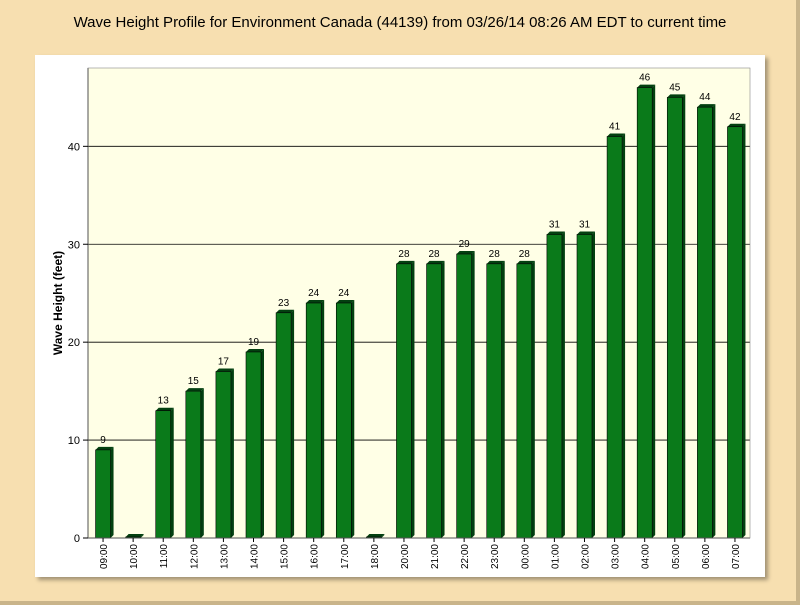 The height and width of the screenshot is (605, 800). What do you see at coordinates (74, 147) in the screenshot?
I see `y-tick-label: 40` at bounding box center [74, 147].